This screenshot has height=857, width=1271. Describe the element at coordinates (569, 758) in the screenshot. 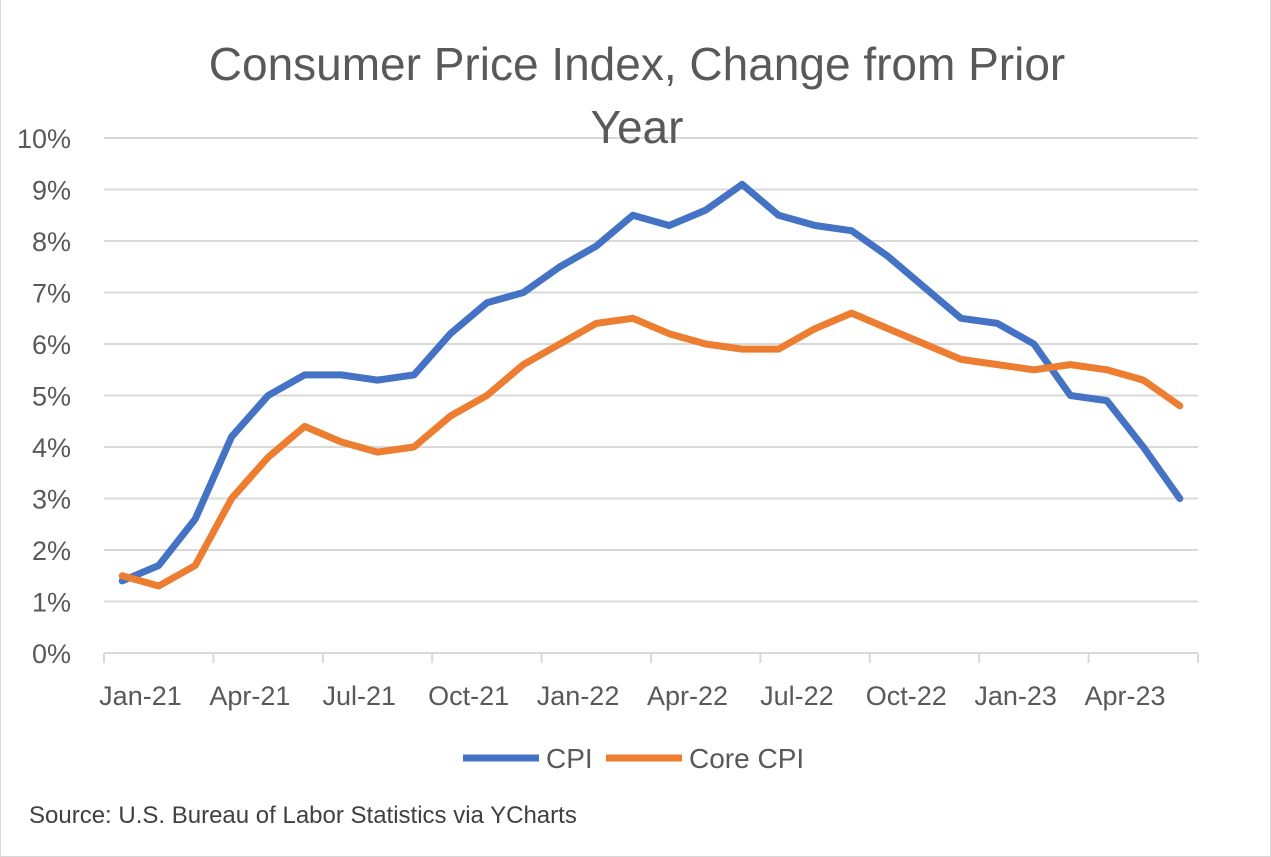

I see `legend-label-cpi: CPI` at that location.